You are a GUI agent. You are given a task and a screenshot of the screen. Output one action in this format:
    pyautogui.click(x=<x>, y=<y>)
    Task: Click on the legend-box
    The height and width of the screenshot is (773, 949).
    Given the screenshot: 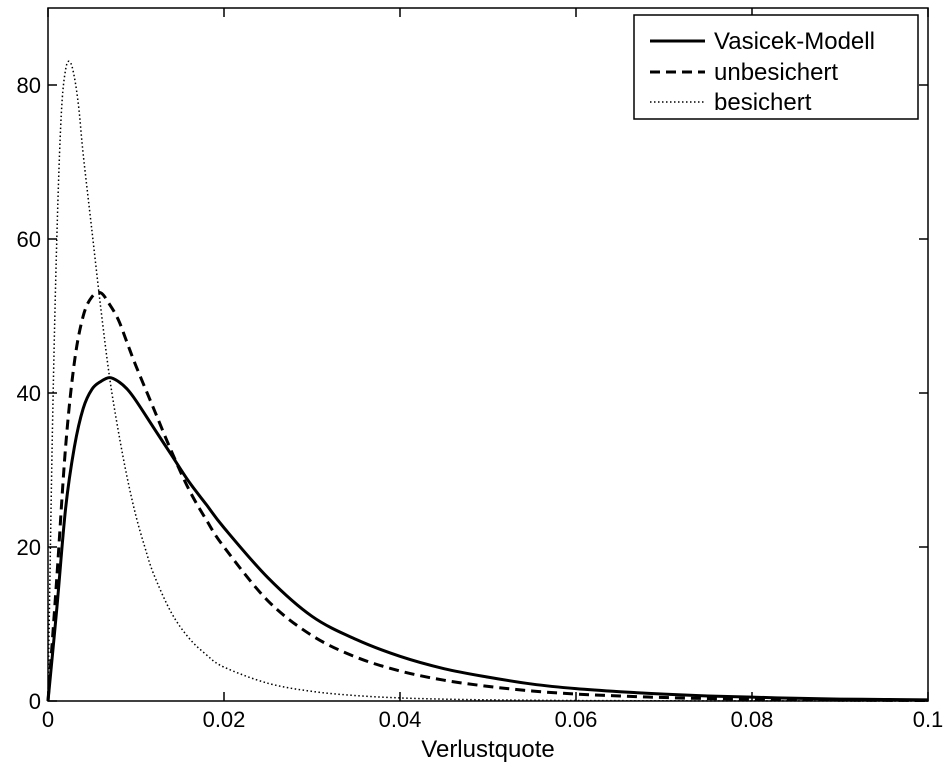 What is the action you would take?
    pyautogui.click(x=776, y=67)
    